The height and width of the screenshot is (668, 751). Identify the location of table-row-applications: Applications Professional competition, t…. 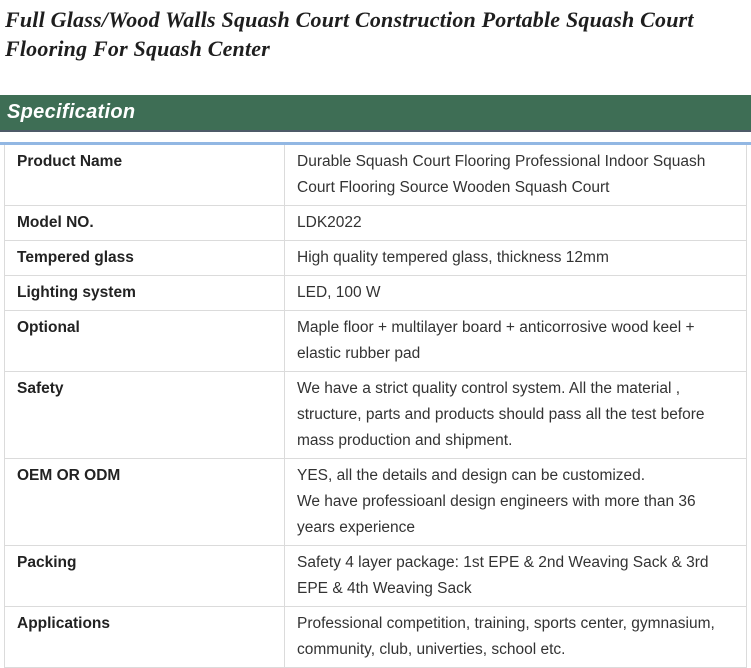
(375, 637).